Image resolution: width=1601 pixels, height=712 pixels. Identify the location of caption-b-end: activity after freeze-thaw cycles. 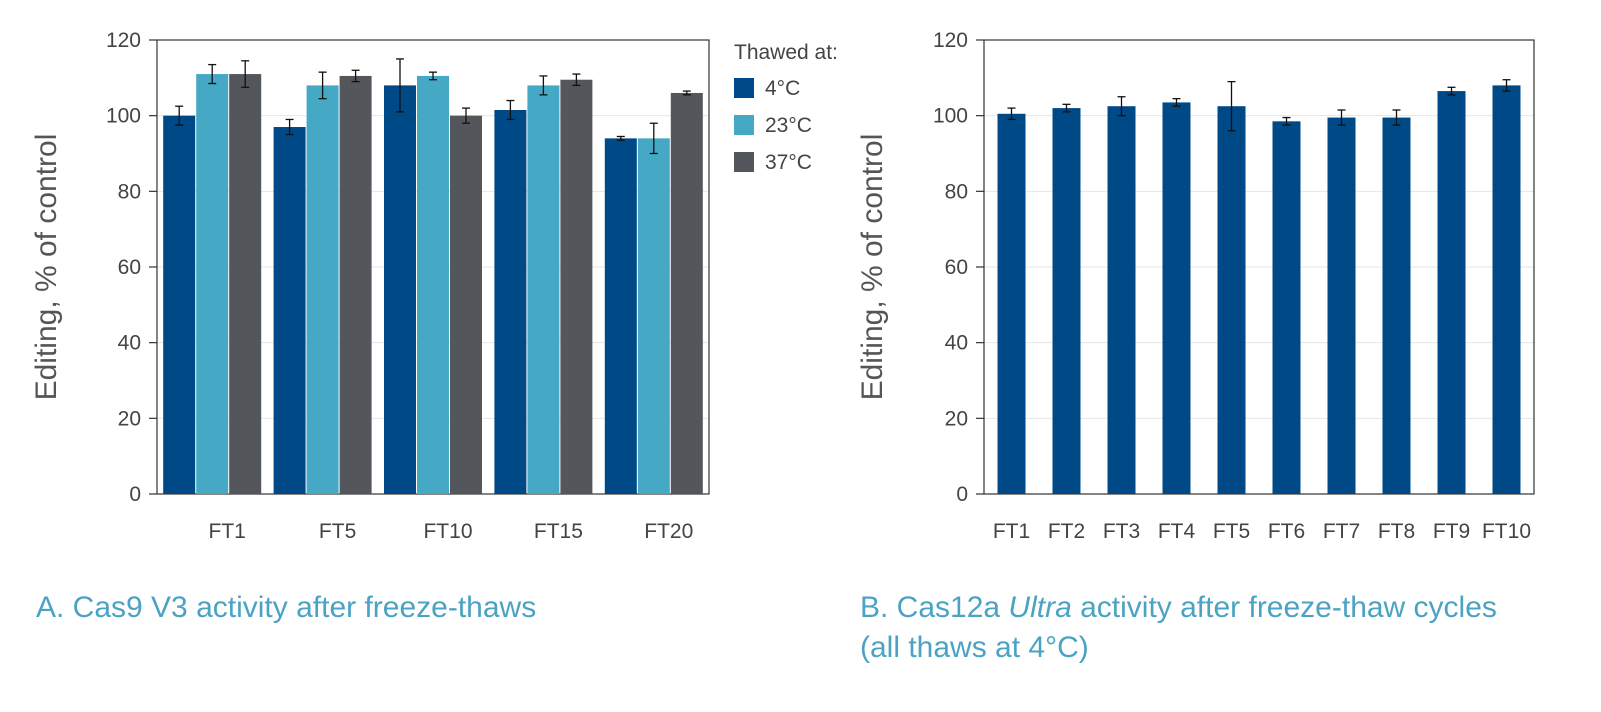
(1284, 607).